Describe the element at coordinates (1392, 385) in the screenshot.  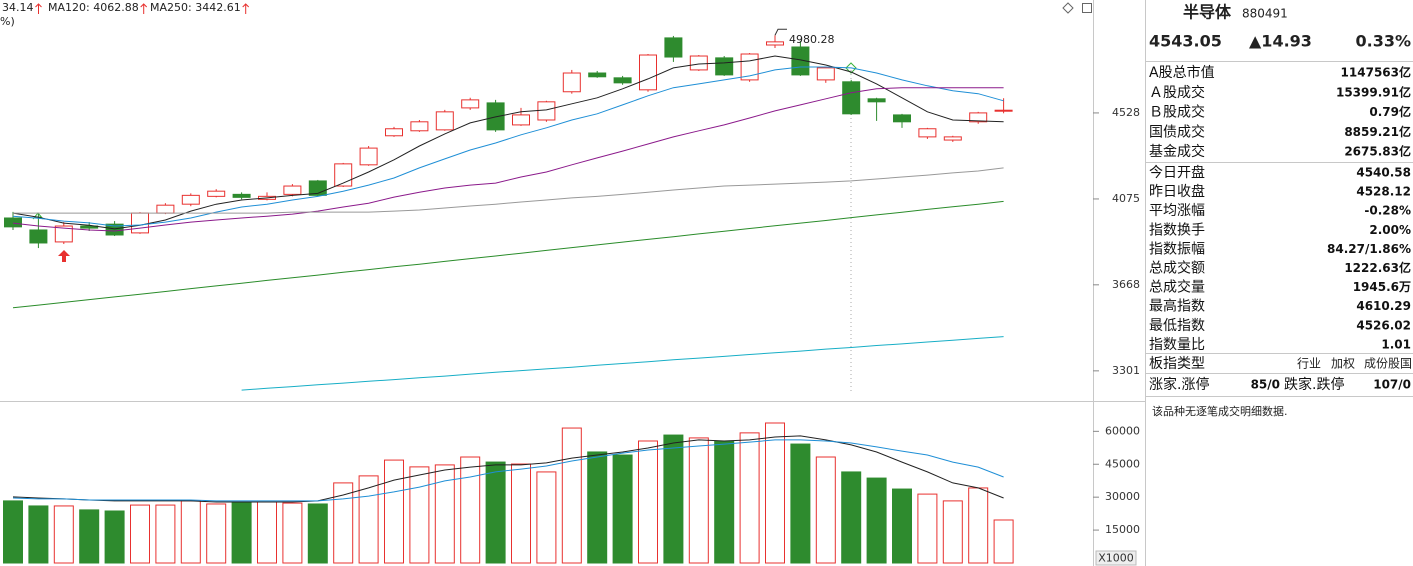
I see `breadth-value: 107/0` at that location.